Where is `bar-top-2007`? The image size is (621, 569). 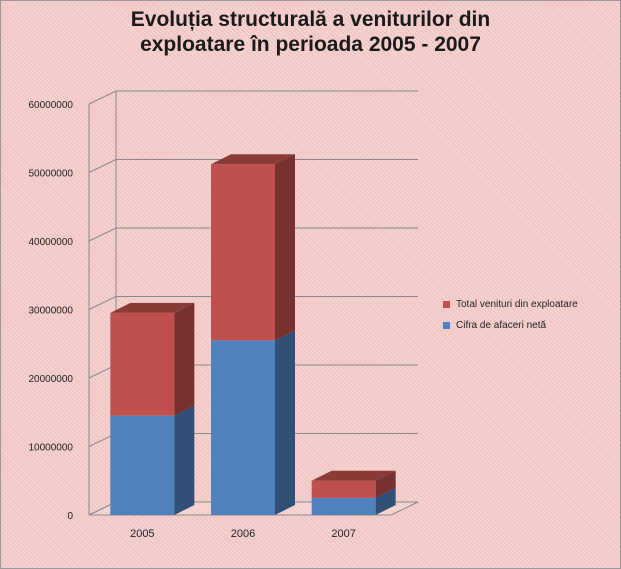
bar-top-2007 is located at coordinates (353, 475).